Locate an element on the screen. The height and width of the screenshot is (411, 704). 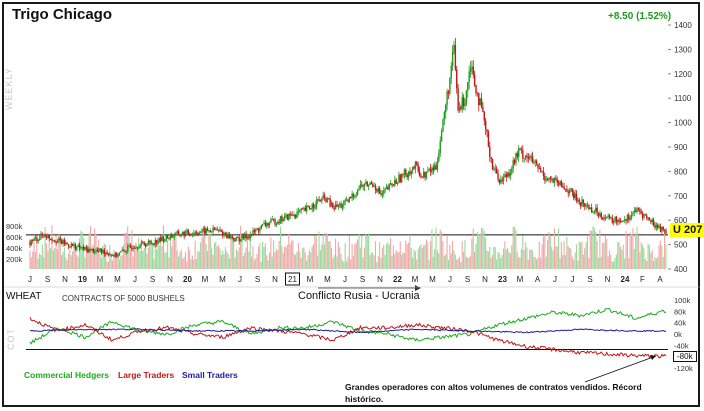
x-axis-tick: J is located at coordinates (555, 279).